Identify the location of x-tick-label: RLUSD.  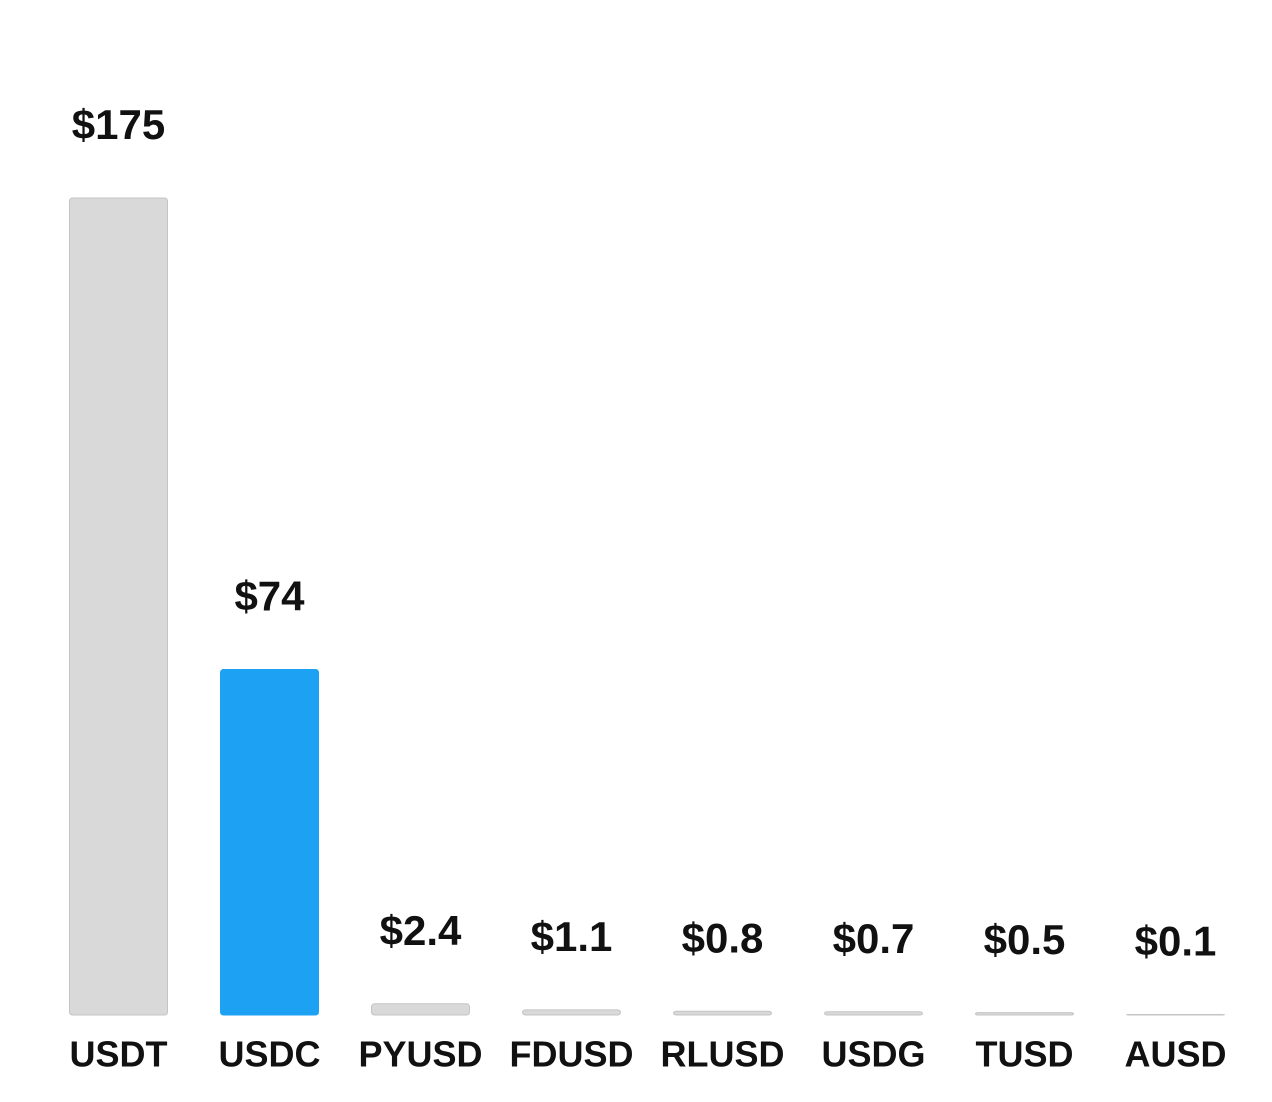
(723, 1054).